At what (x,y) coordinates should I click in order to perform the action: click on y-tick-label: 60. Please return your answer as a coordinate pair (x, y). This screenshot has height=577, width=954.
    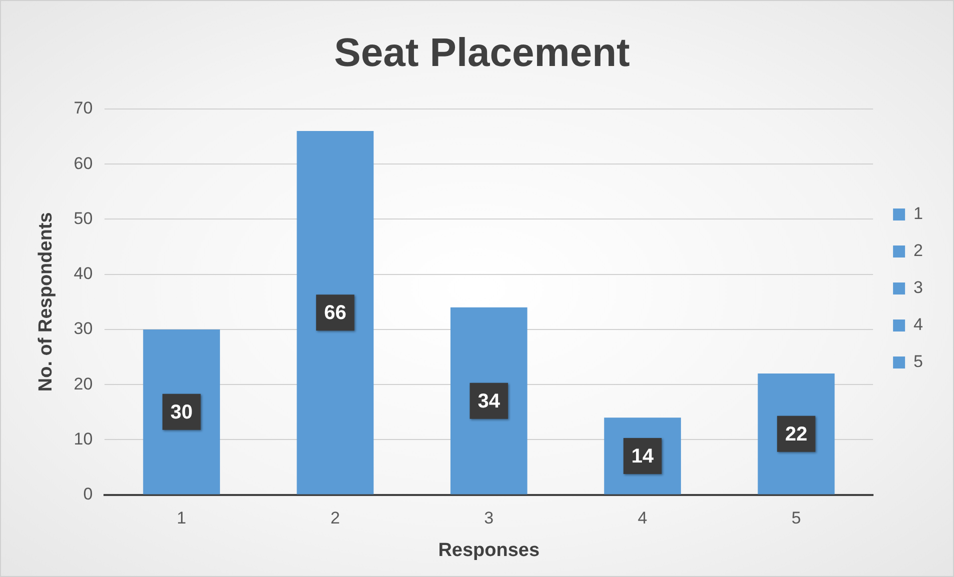
    Looking at the image, I should click on (83, 163).